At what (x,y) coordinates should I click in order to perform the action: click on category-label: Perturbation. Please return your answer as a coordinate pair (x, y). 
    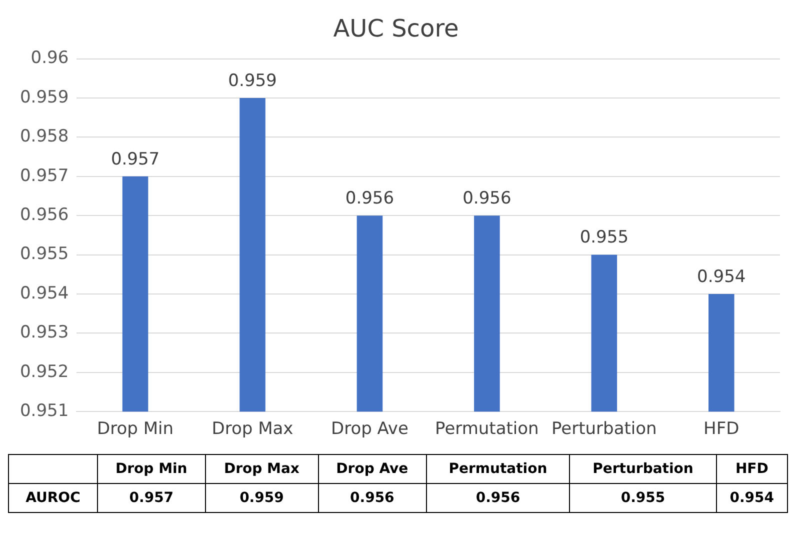
    Looking at the image, I should click on (643, 469).